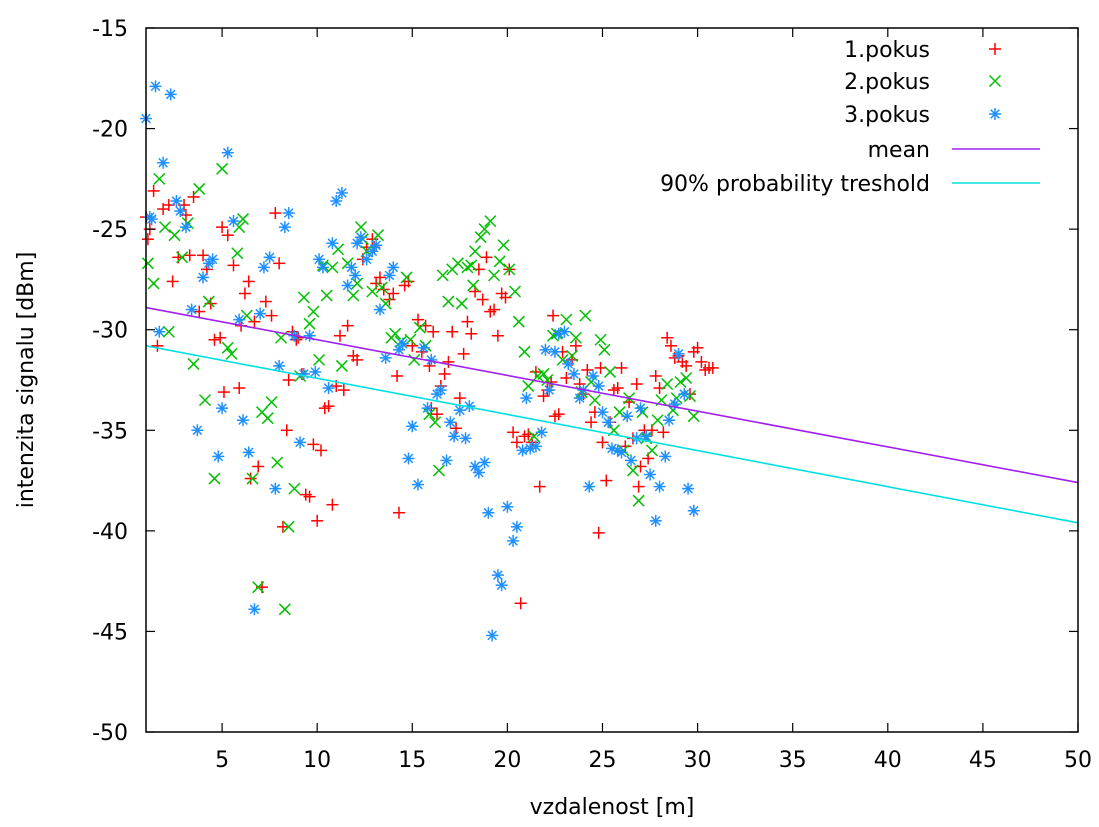 This screenshot has width=1099, height=827. I want to click on x-tick-label: 50, so click(1078, 760).